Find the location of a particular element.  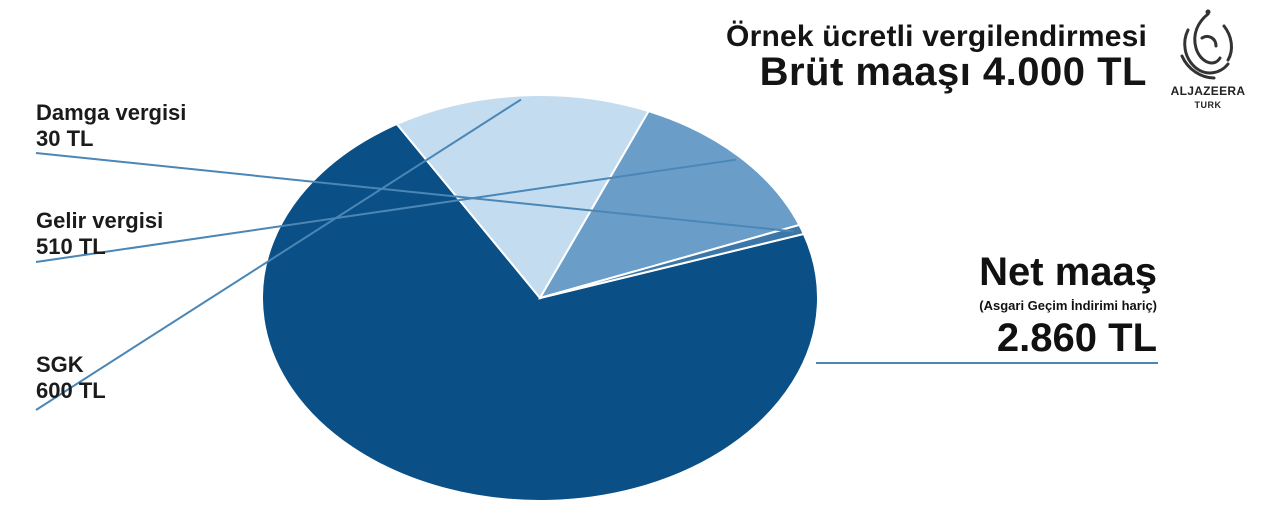

label-damga-name: Damga vergisi is located at coordinates (111, 112).